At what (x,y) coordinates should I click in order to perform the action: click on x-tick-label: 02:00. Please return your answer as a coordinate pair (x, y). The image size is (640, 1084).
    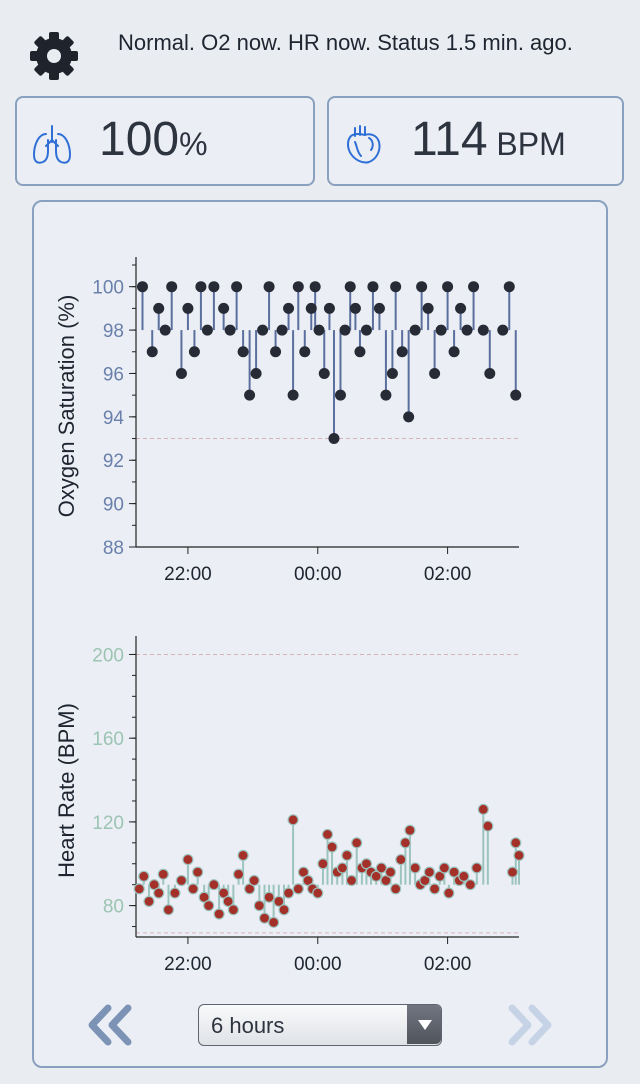
    Looking at the image, I should click on (448, 964).